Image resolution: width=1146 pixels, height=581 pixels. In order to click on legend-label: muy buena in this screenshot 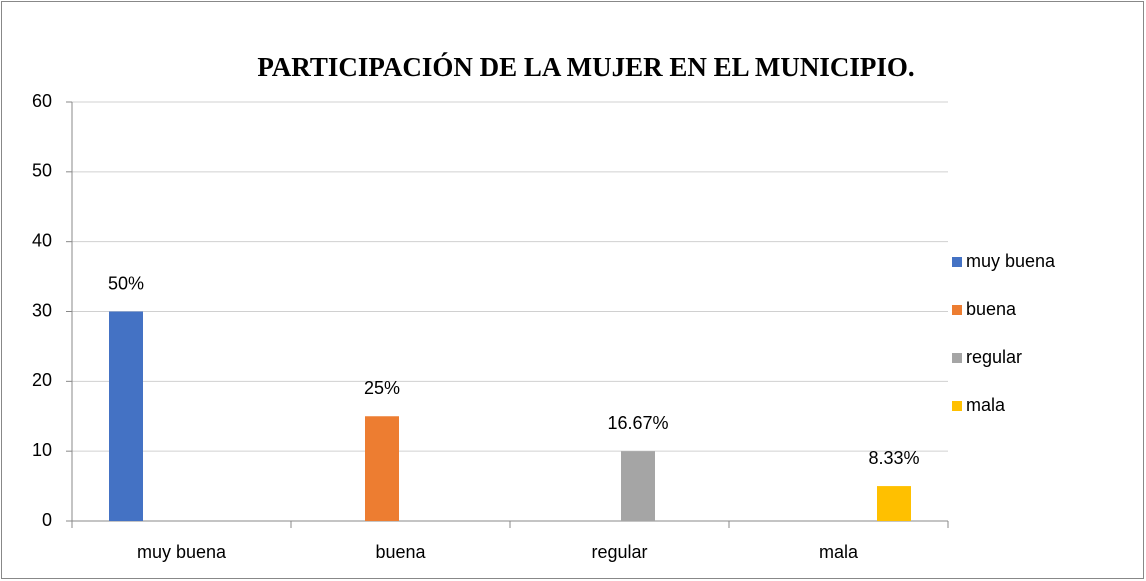, I will do `click(1011, 261)`.